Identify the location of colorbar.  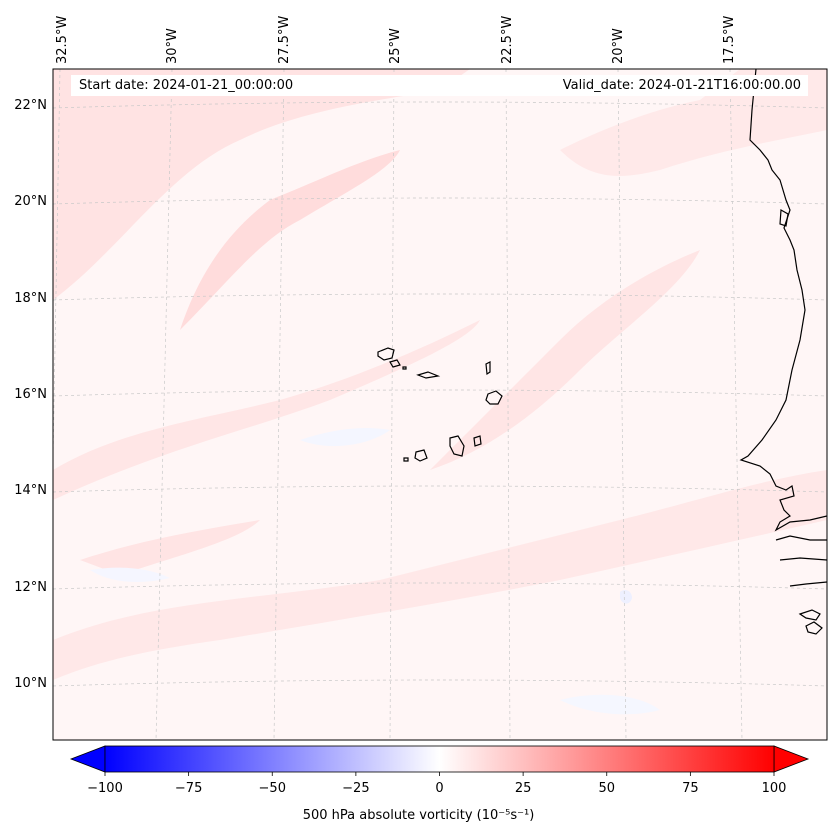
(439, 760).